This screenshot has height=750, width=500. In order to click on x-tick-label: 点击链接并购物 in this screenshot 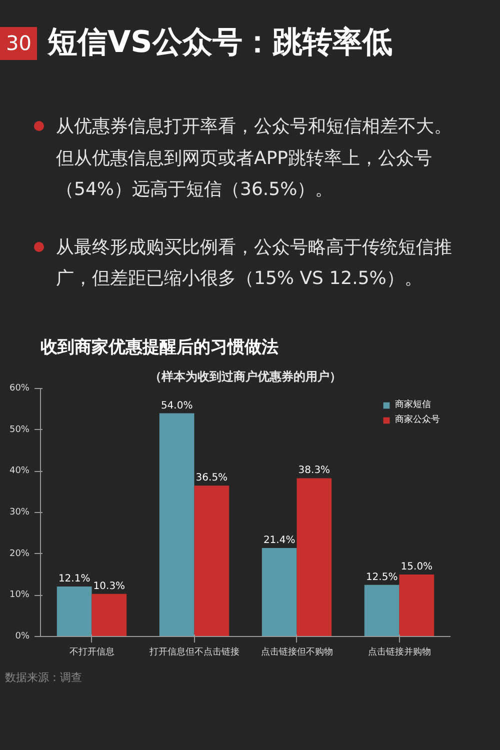, I will do `click(399, 652)`.